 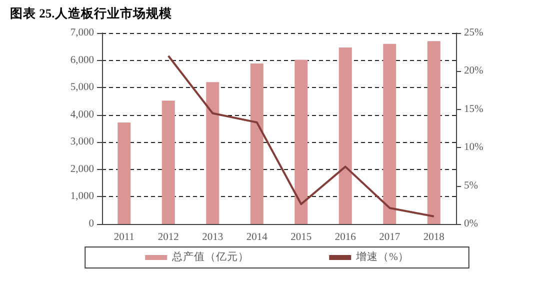 I want to click on x-tick-label: 2011, so click(x=124, y=237).